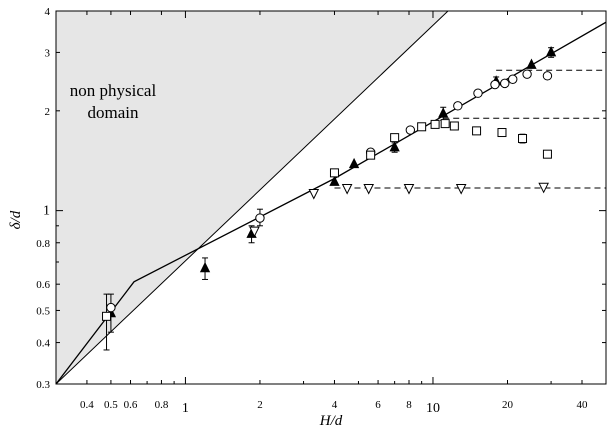  I want to click on y-tick-label: 1, so click(46, 211).